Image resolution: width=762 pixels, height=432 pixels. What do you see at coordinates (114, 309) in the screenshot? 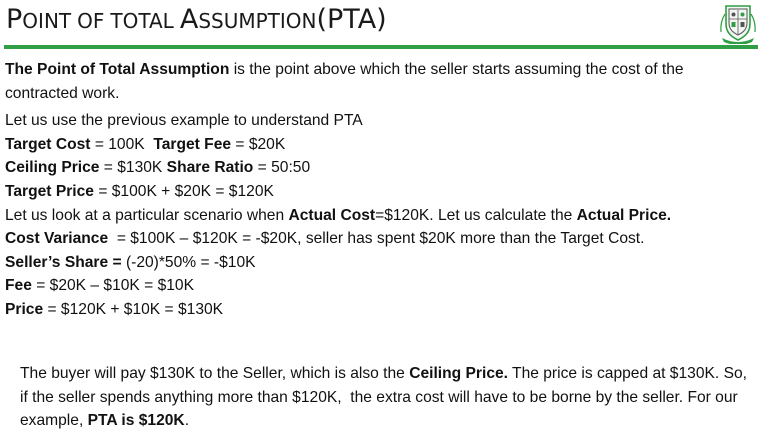
I see `price-line: Price = $120K + $10K = $130K` at bounding box center [114, 309].